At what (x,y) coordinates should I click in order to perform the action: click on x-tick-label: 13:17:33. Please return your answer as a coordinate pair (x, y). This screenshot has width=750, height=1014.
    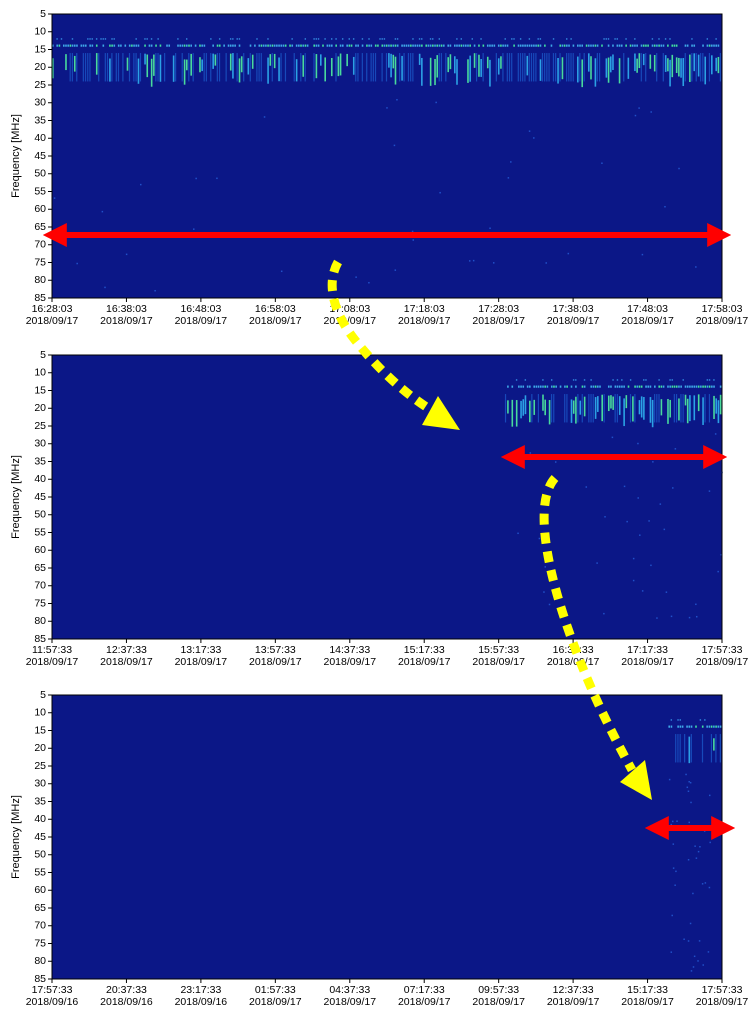
    Looking at the image, I should click on (200, 650).